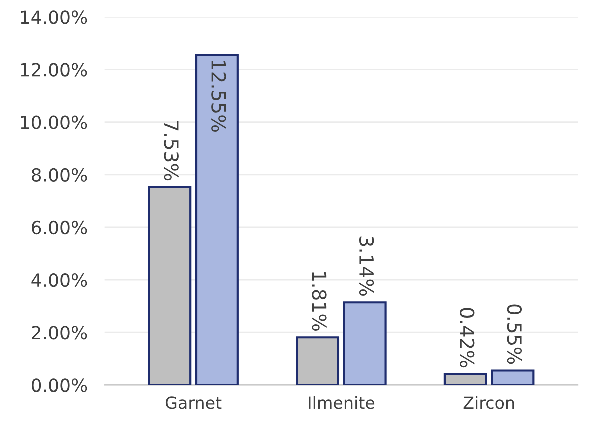 The height and width of the screenshot is (428, 599). What do you see at coordinates (514, 334) in the screenshot?
I see `data-label: 0.55%` at bounding box center [514, 334].